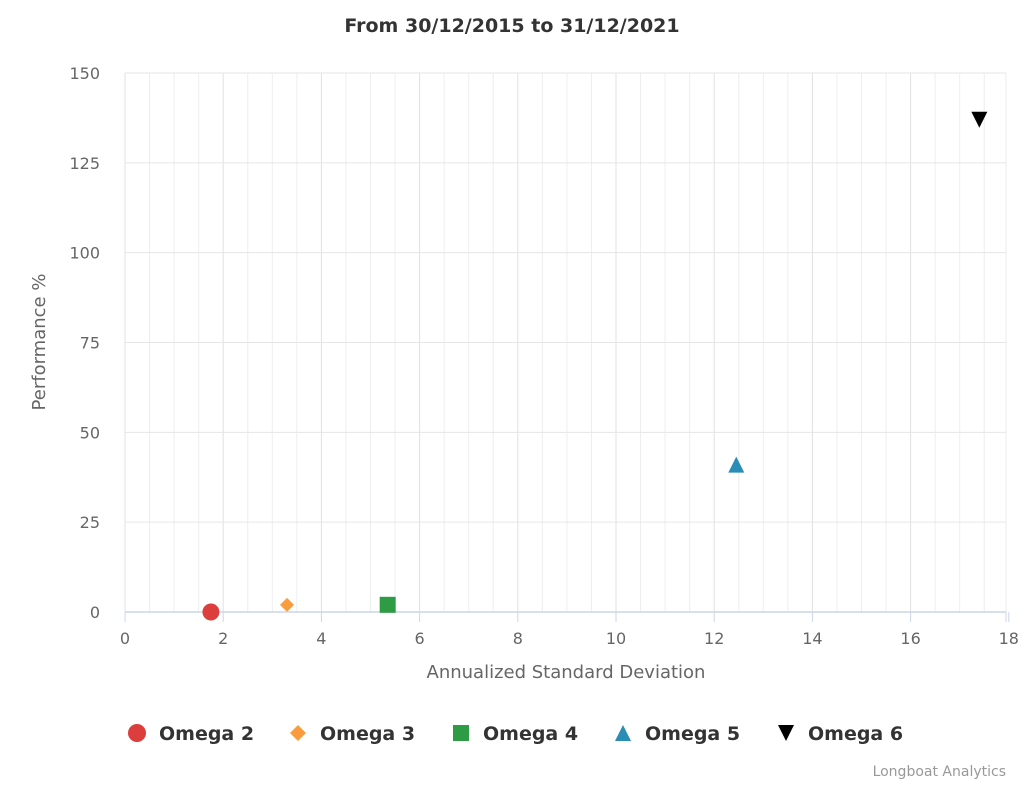  Describe the element at coordinates (566, 672) in the screenshot. I see `x-axis-title: Annualized Standard Deviation` at that location.